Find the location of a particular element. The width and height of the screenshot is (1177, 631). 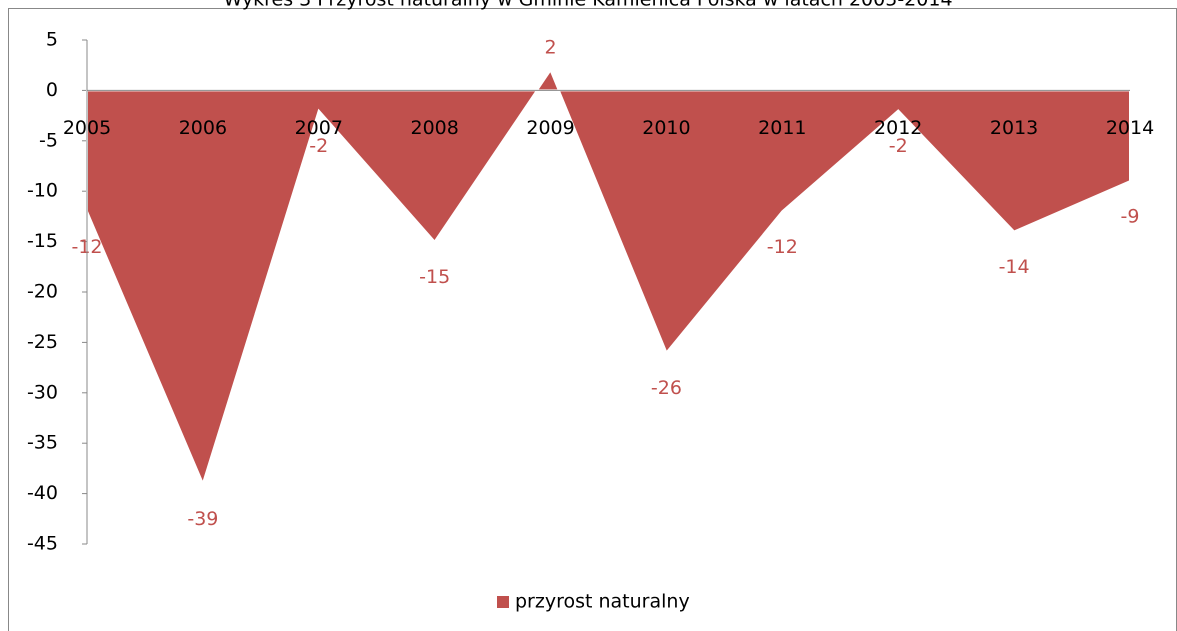

data-label: -9 is located at coordinates (1130, 217).